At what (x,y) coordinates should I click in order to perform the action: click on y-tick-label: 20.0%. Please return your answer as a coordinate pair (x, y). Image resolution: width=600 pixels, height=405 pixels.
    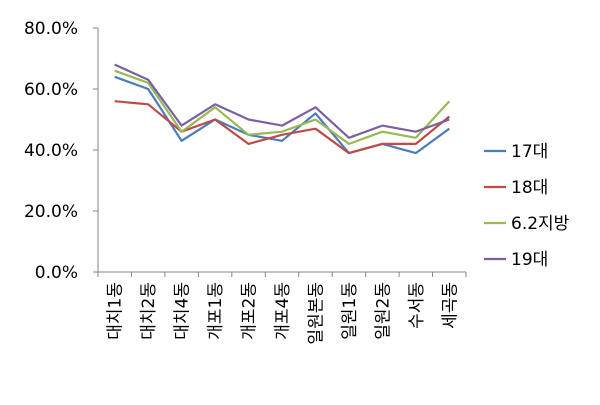
    Looking at the image, I should click on (51, 212).